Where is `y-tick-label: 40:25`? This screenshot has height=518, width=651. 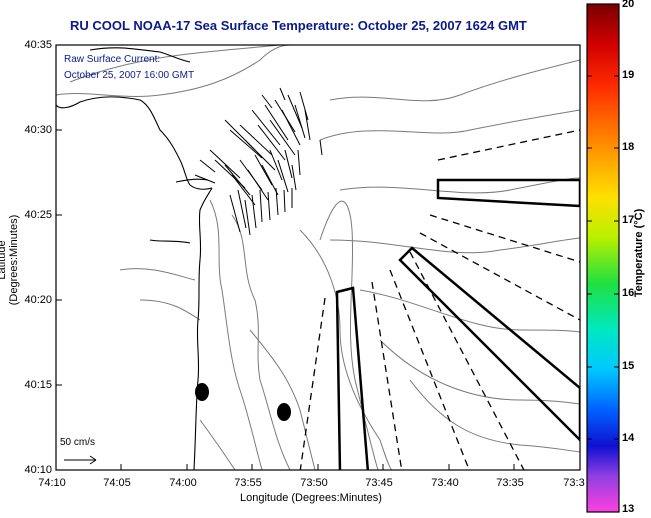
y-tick-label: 40:25 is located at coordinates (38, 215).